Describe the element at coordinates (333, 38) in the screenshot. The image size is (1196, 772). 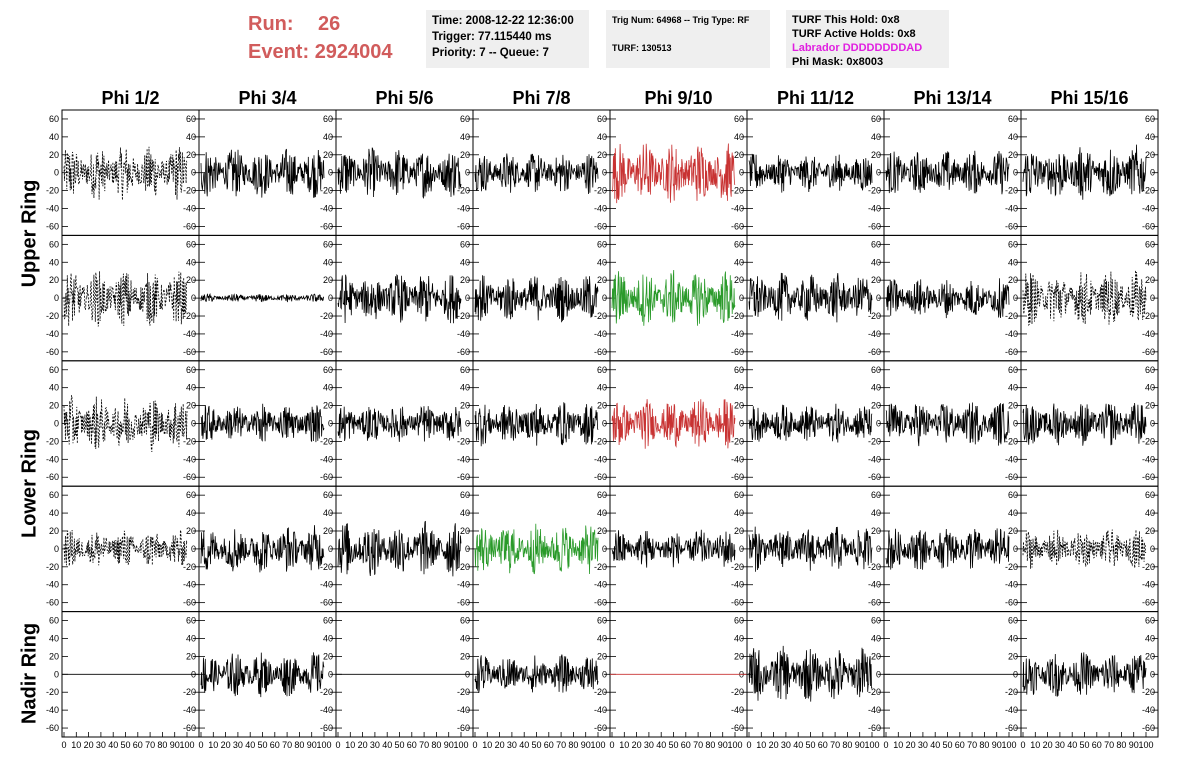
I see `run-info: Run: 26 Event: 2924004` at that location.